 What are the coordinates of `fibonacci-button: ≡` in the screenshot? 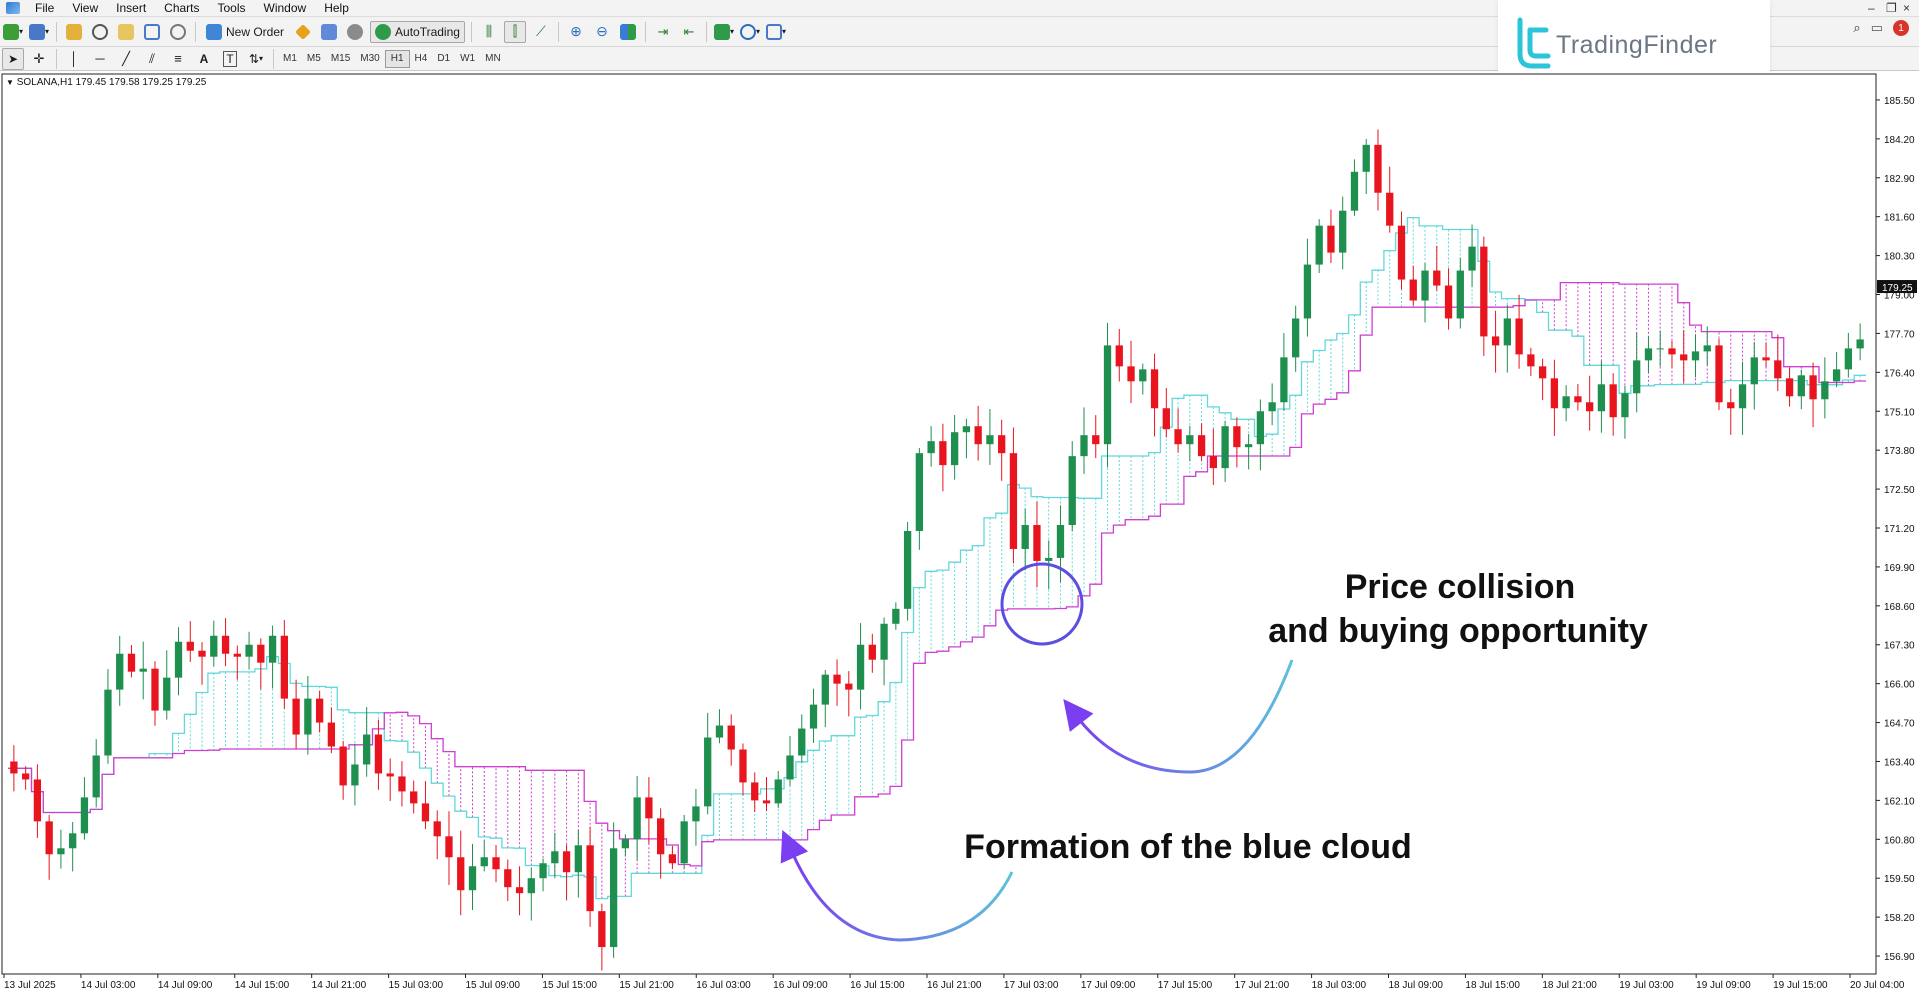 It's located at (178, 59).